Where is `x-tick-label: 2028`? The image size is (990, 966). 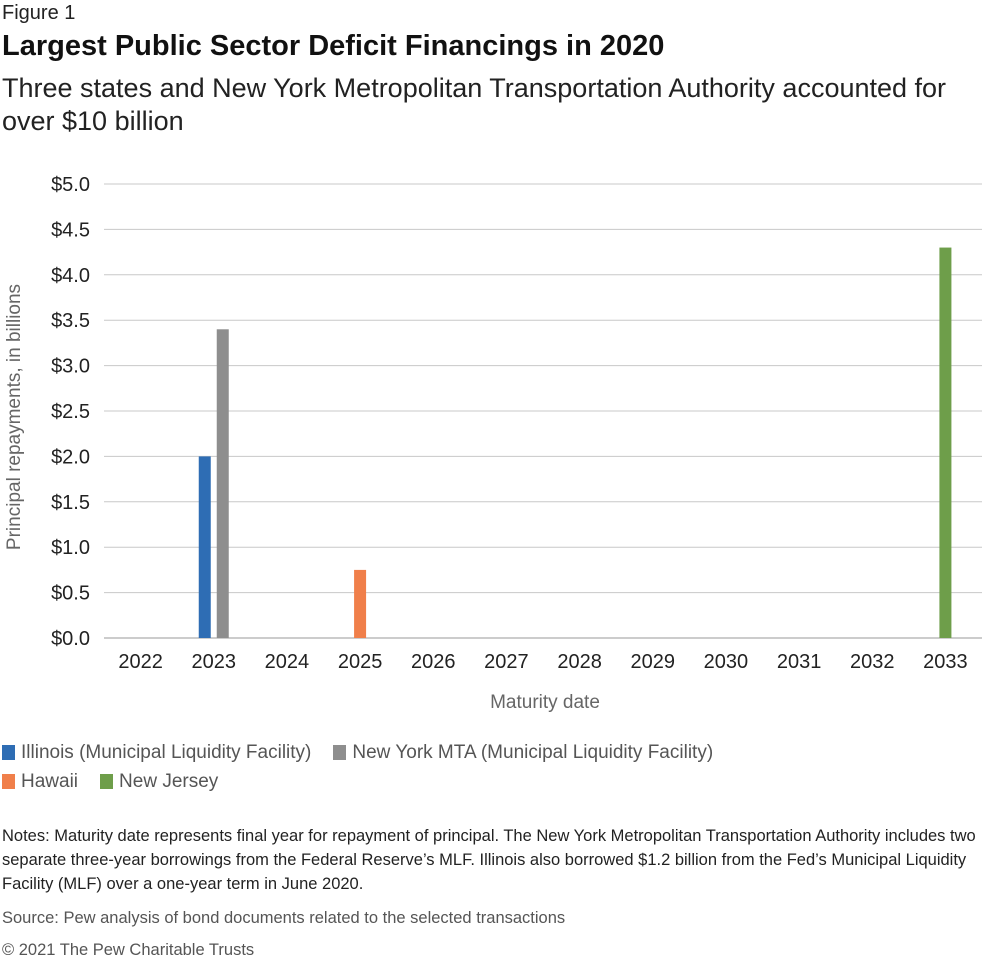
x-tick-label: 2028 is located at coordinates (579, 662).